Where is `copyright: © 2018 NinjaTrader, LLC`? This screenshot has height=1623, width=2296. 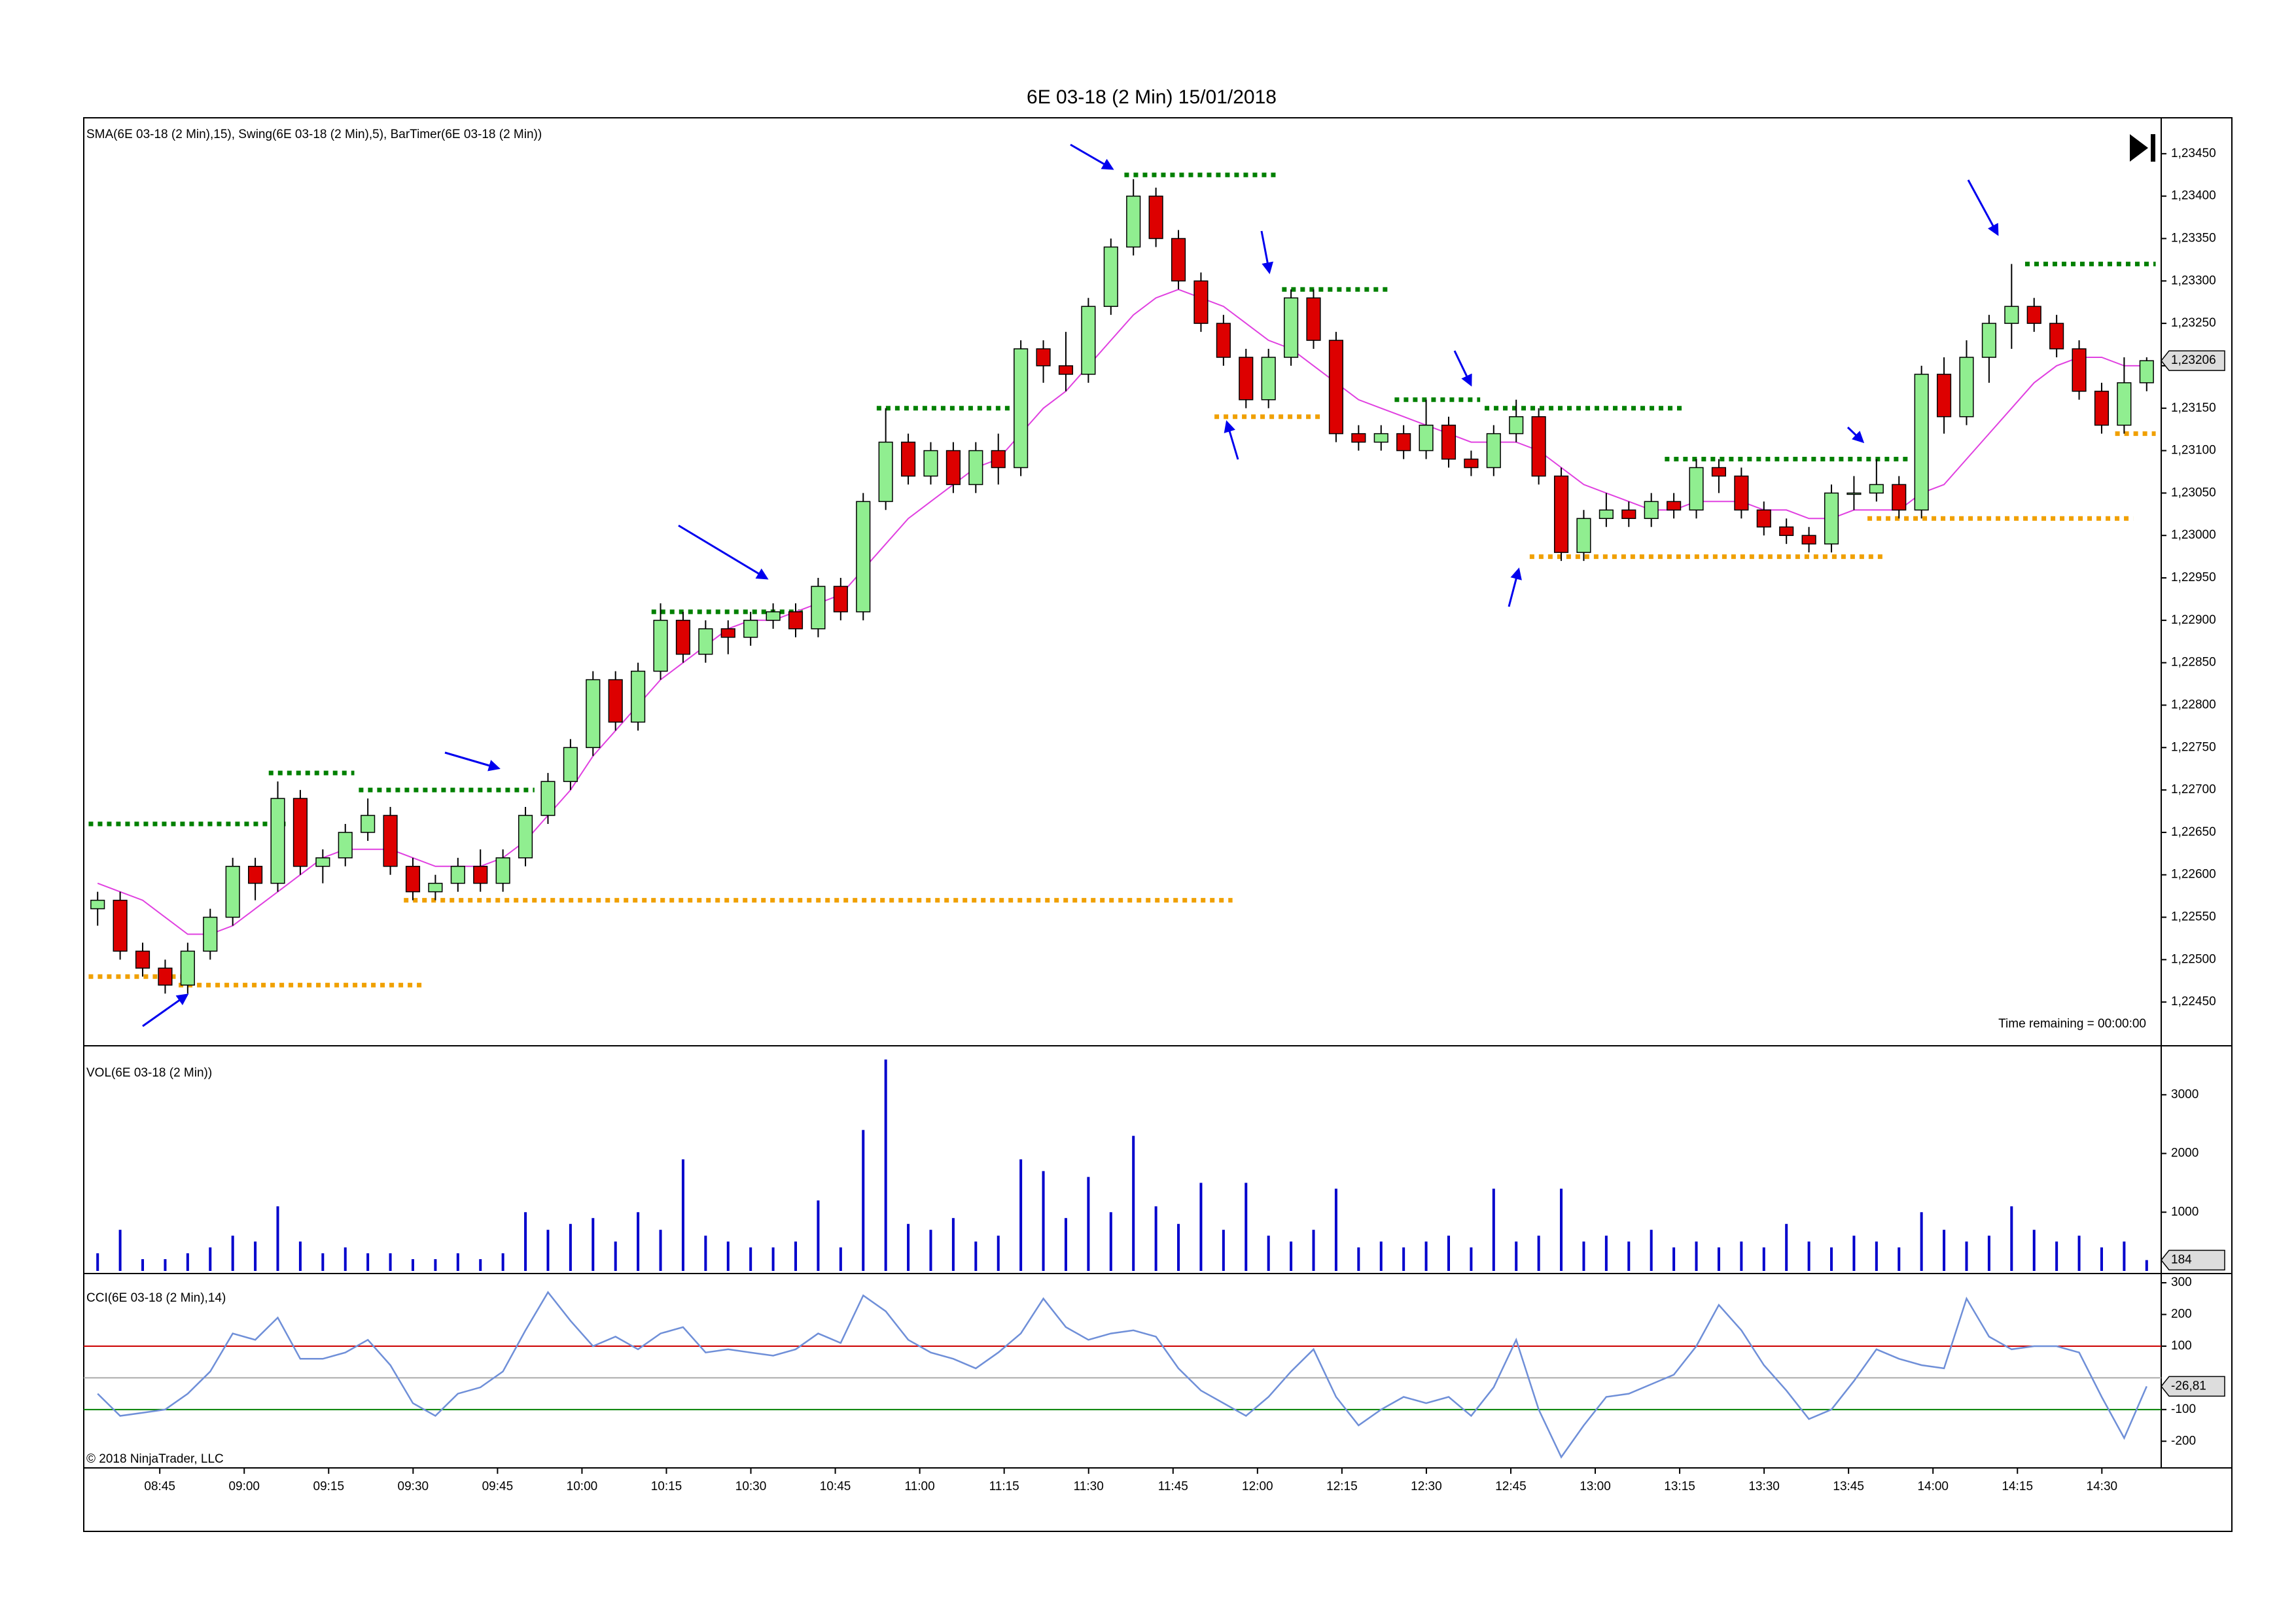 copyright: © 2018 NinjaTrader, LLC is located at coordinates (155, 1459).